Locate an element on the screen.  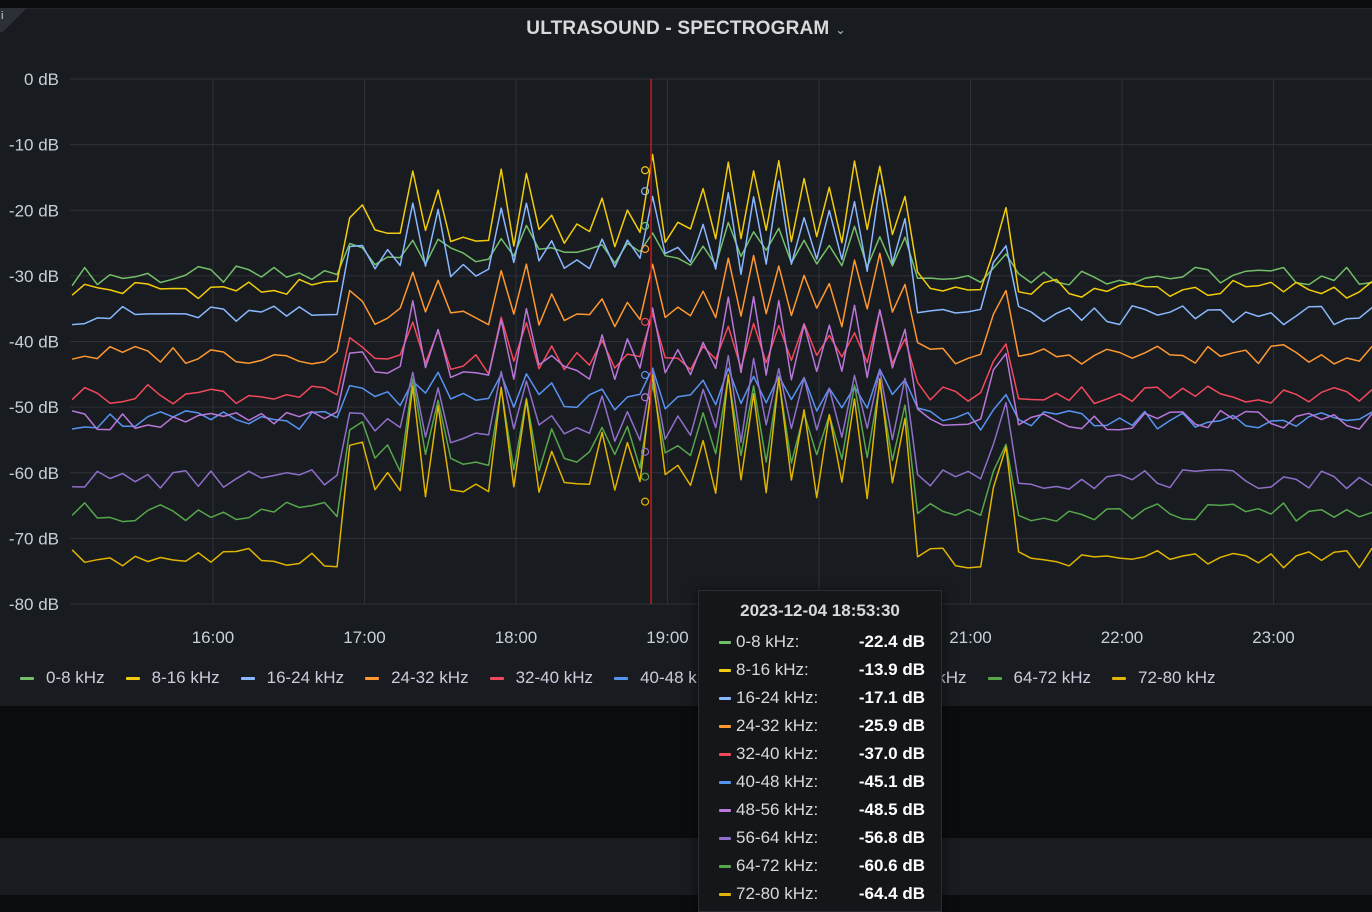
legend-label: 8-16 kHz is located at coordinates (185, 677).